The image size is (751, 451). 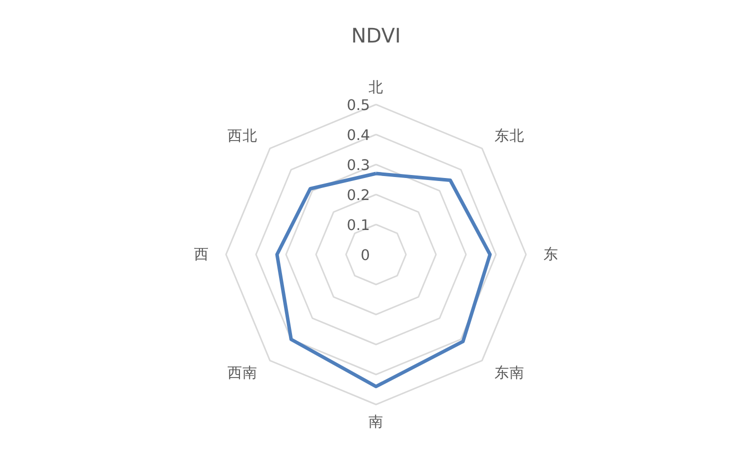 I want to click on y-tick-label: 0.4, so click(x=358, y=135).